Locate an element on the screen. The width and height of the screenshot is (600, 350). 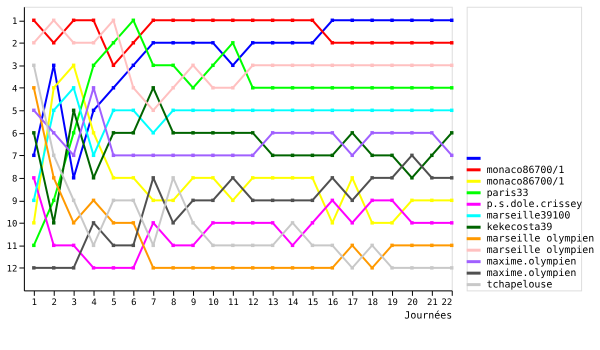
y-tick-label: 10 is located at coordinates (12, 224).